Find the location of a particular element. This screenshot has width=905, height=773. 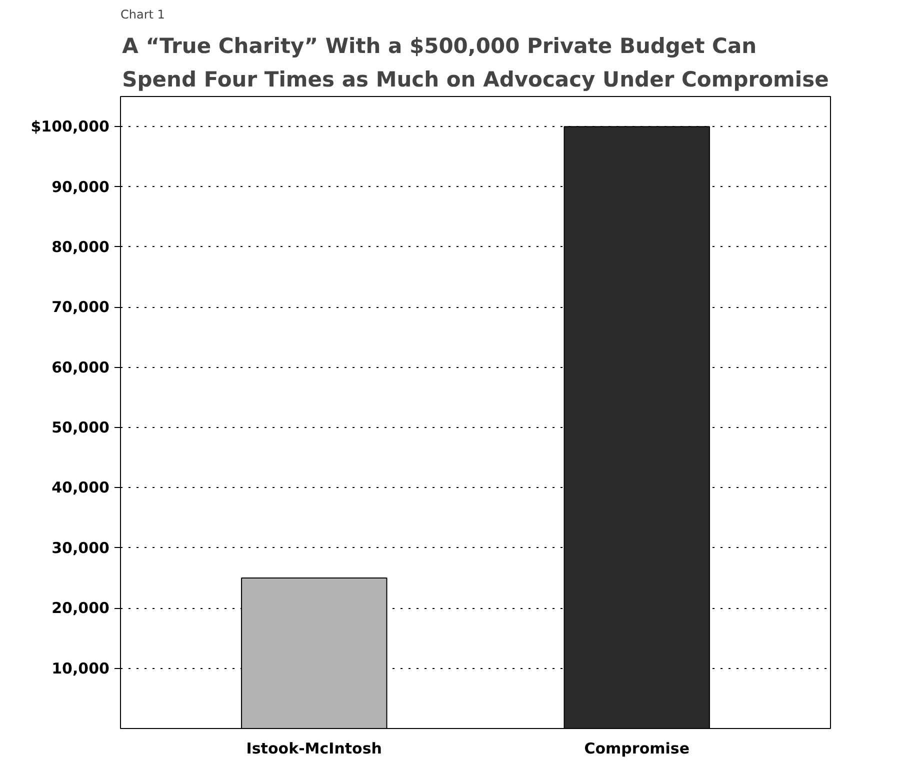

x-tick-label: Compromise is located at coordinates (637, 749).